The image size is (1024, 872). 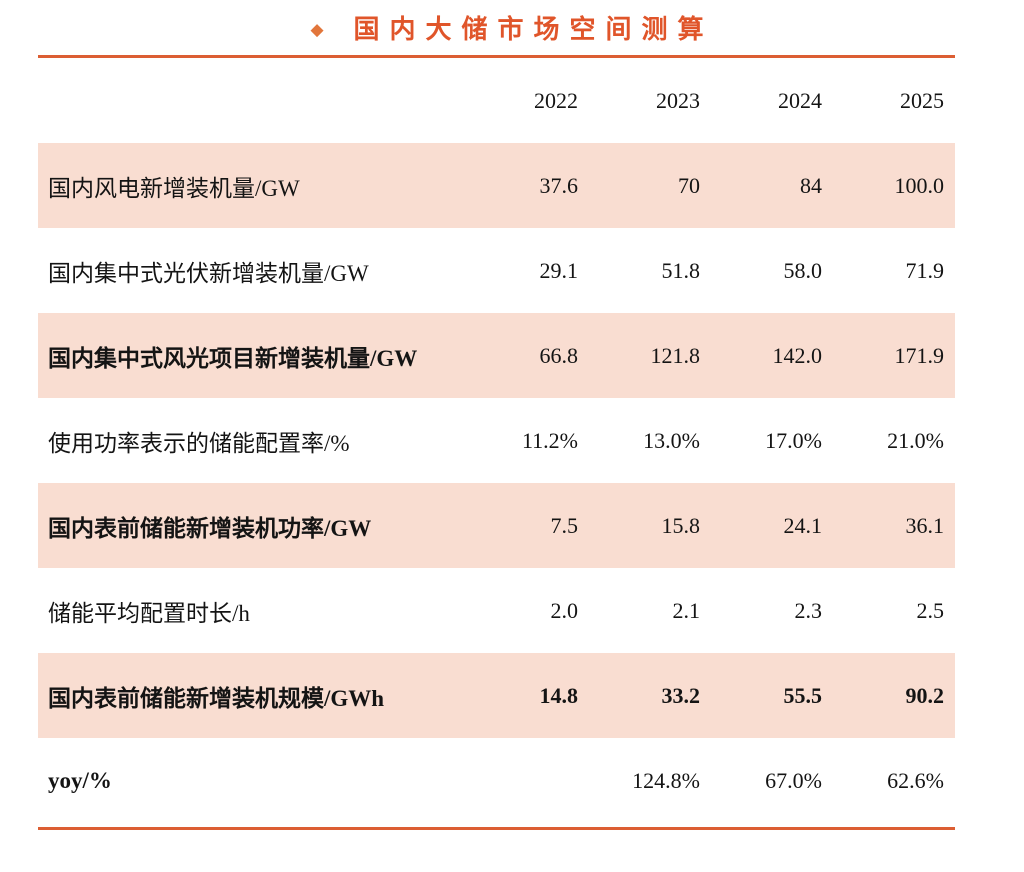 I want to click on row-value: 51.8, so click(x=681, y=270).